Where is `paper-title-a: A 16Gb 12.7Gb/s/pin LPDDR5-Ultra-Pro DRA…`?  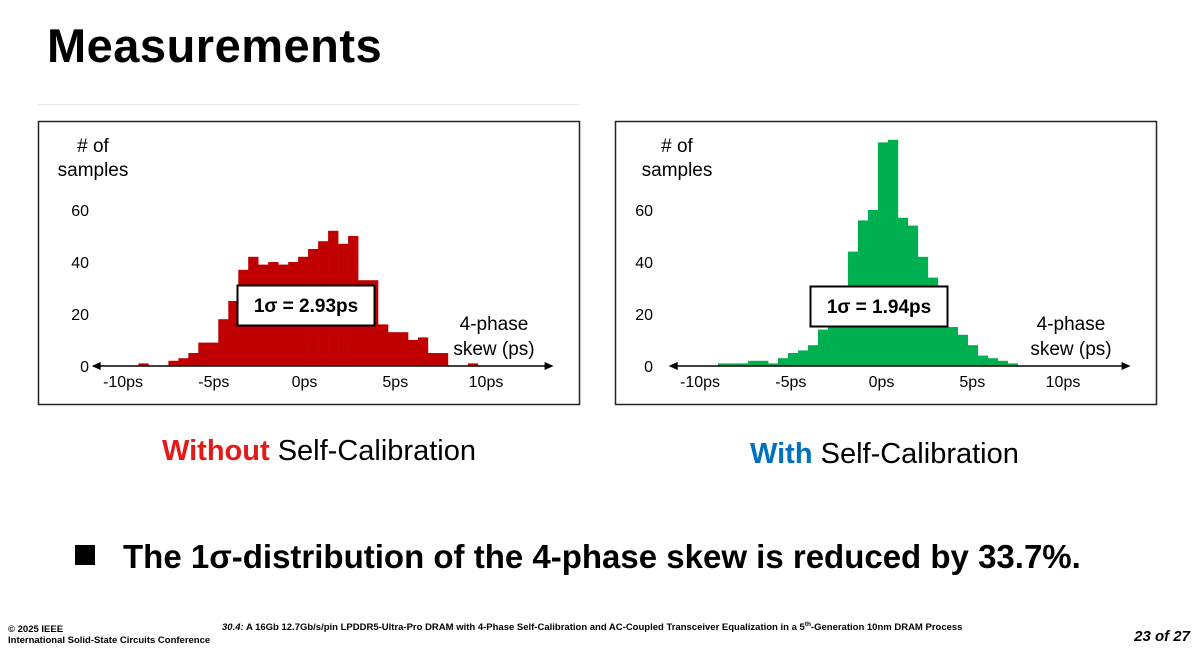
paper-title-a: A 16Gb 12.7Gb/s/pin LPDDR5-Ultra-Pro DRA… is located at coordinates (524, 628).